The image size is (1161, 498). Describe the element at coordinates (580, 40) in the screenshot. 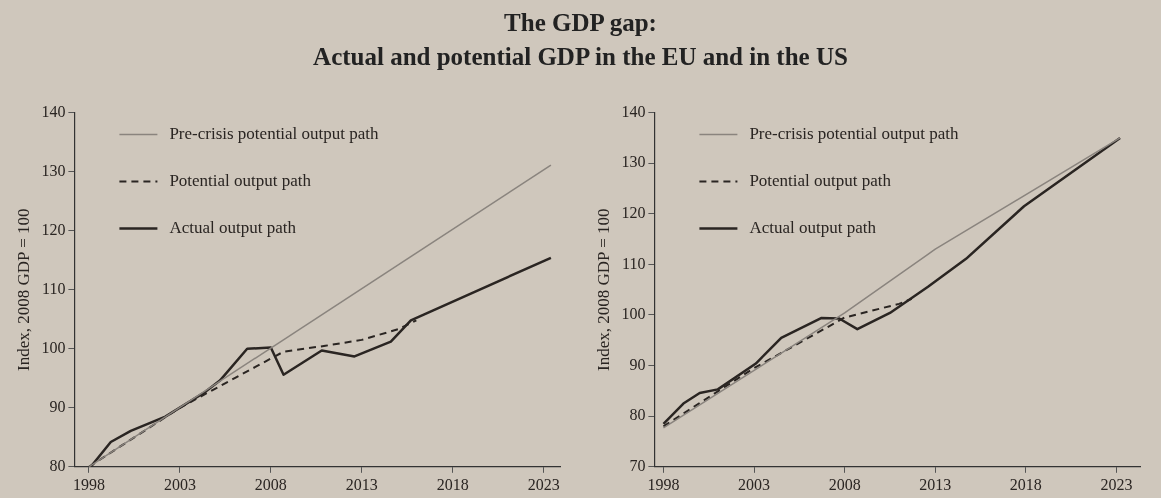

I see `chart-title: The GDP gap: Actual and potential GDP in the EU and in the US` at that location.